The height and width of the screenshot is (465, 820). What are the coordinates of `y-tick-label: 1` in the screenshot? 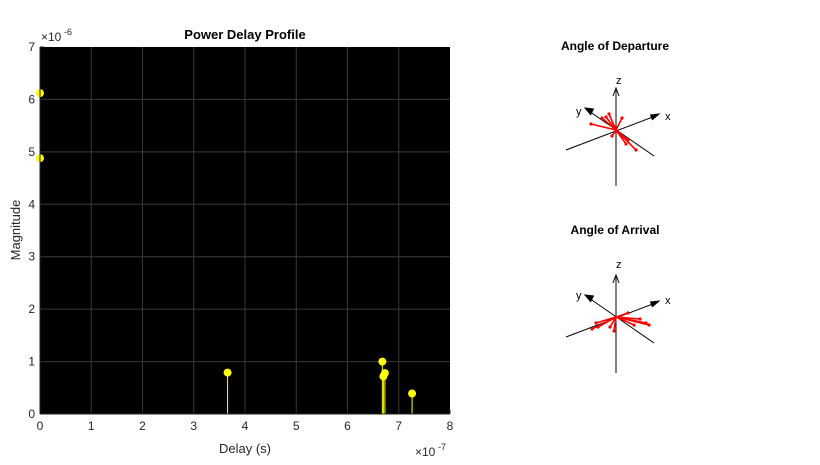 It's located at (31, 362).